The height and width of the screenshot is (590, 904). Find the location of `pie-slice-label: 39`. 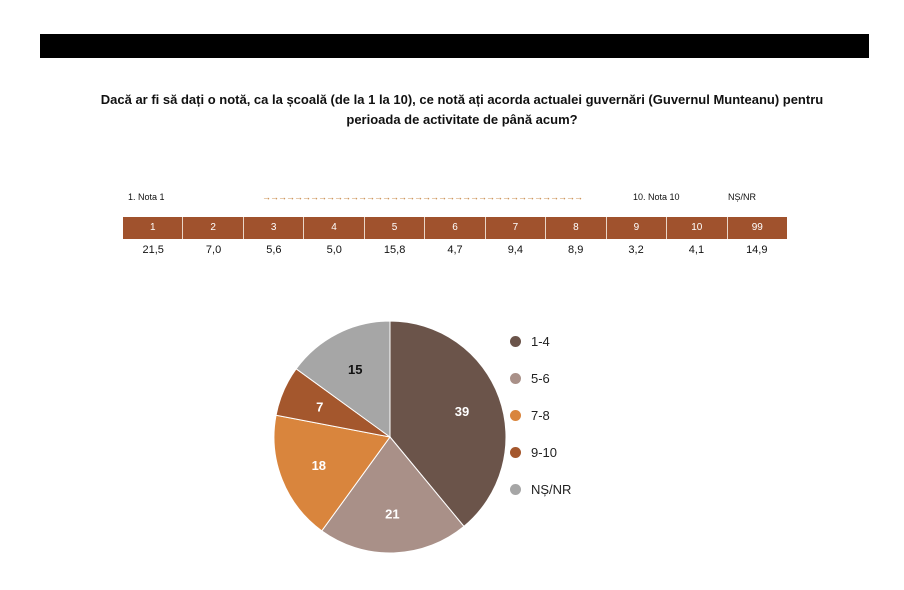

pie-slice-label: 39 is located at coordinates (462, 411).